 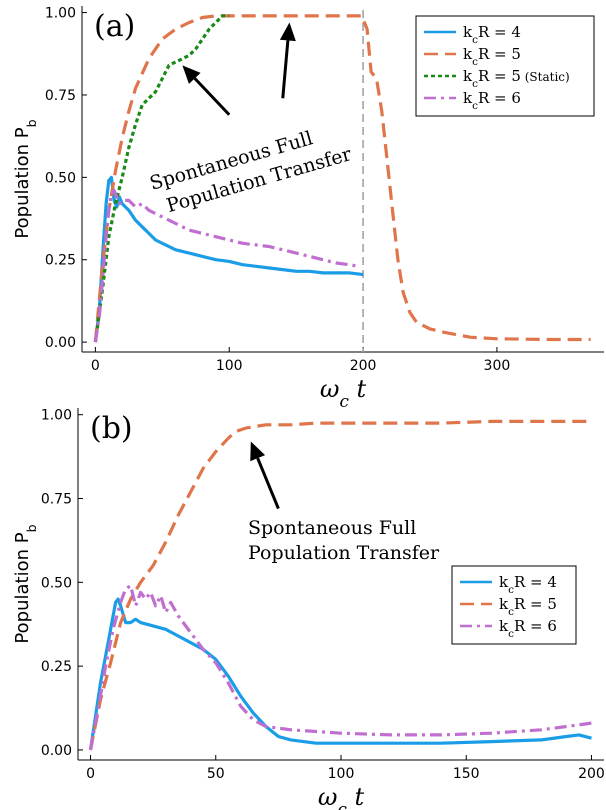 What do you see at coordinates (250, 169) in the screenshot?
I see `annotation-text: Spontaneous FullPopulation Transfer` at bounding box center [250, 169].